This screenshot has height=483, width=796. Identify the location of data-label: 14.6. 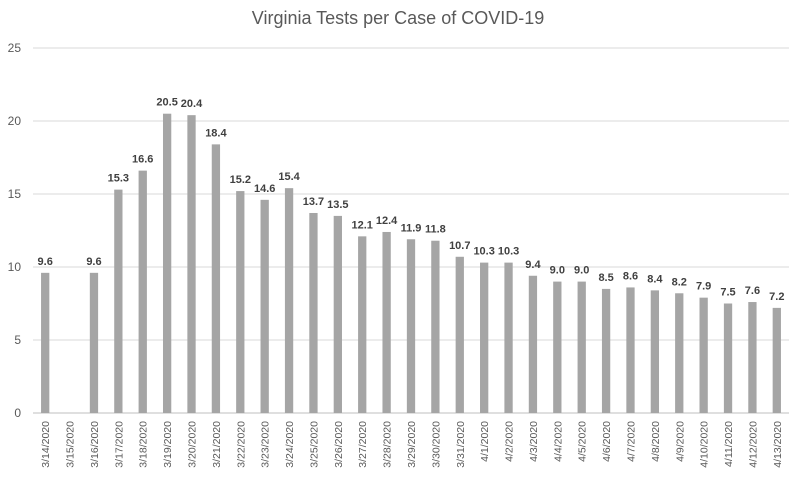
(264, 189).